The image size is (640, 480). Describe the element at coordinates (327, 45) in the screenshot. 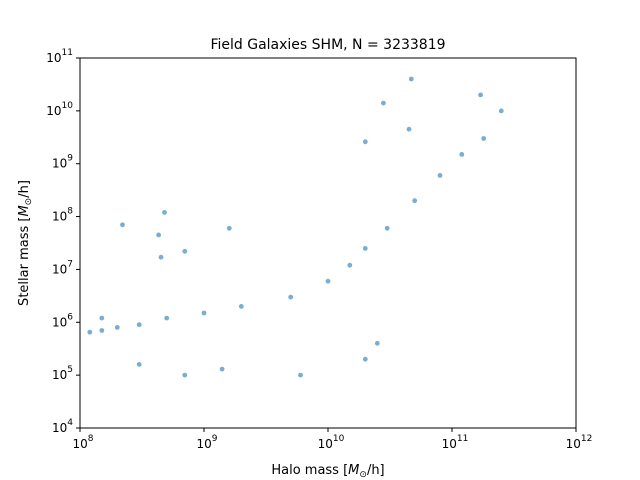

I see `chart-title: Field Galaxies SHM, N = 3233819` at that location.